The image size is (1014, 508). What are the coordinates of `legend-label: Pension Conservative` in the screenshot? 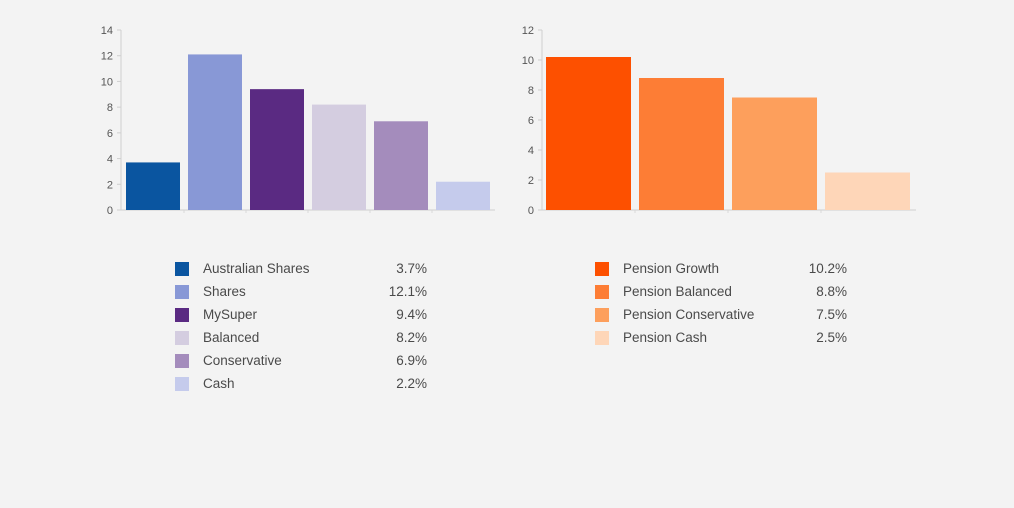 It's located at (689, 314).